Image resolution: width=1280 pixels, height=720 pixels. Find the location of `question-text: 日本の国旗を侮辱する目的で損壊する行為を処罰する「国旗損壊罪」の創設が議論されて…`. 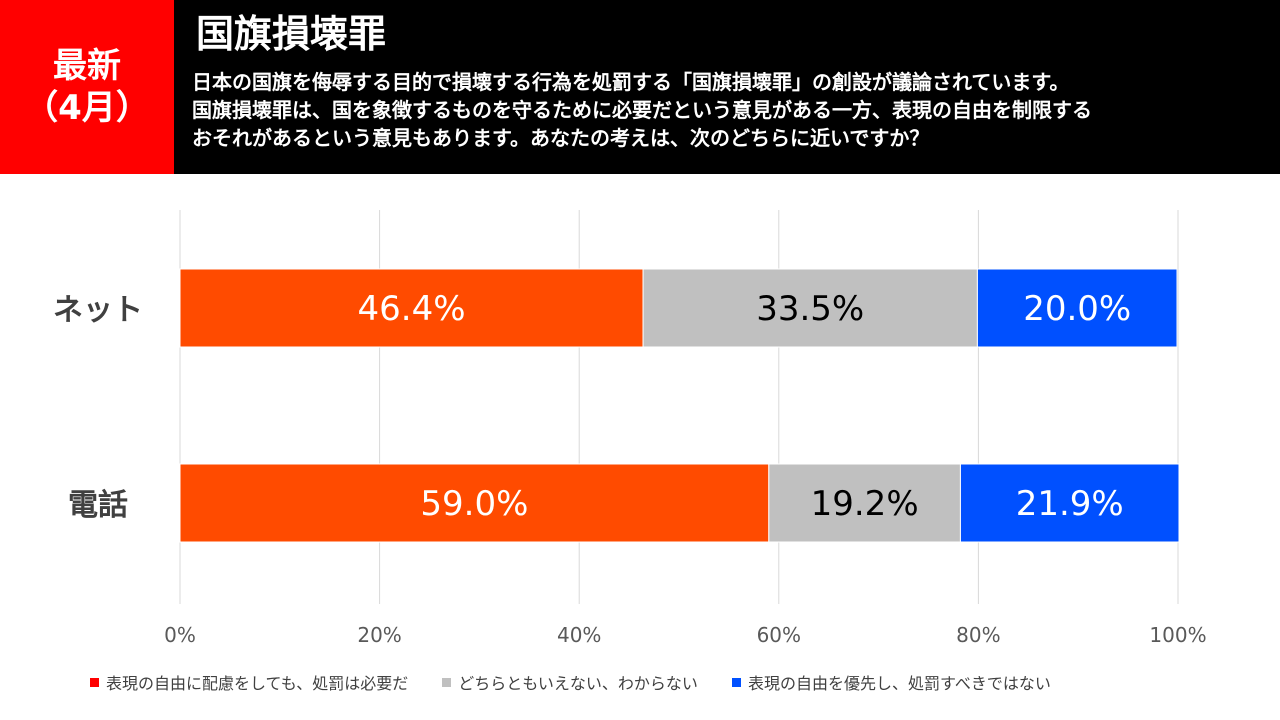

question-text: 日本の国旗を侮辱する目的で損壊する行為を処罰する「国旗損壊罪」の創設が議論されて… is located at coordinates (732, 110).